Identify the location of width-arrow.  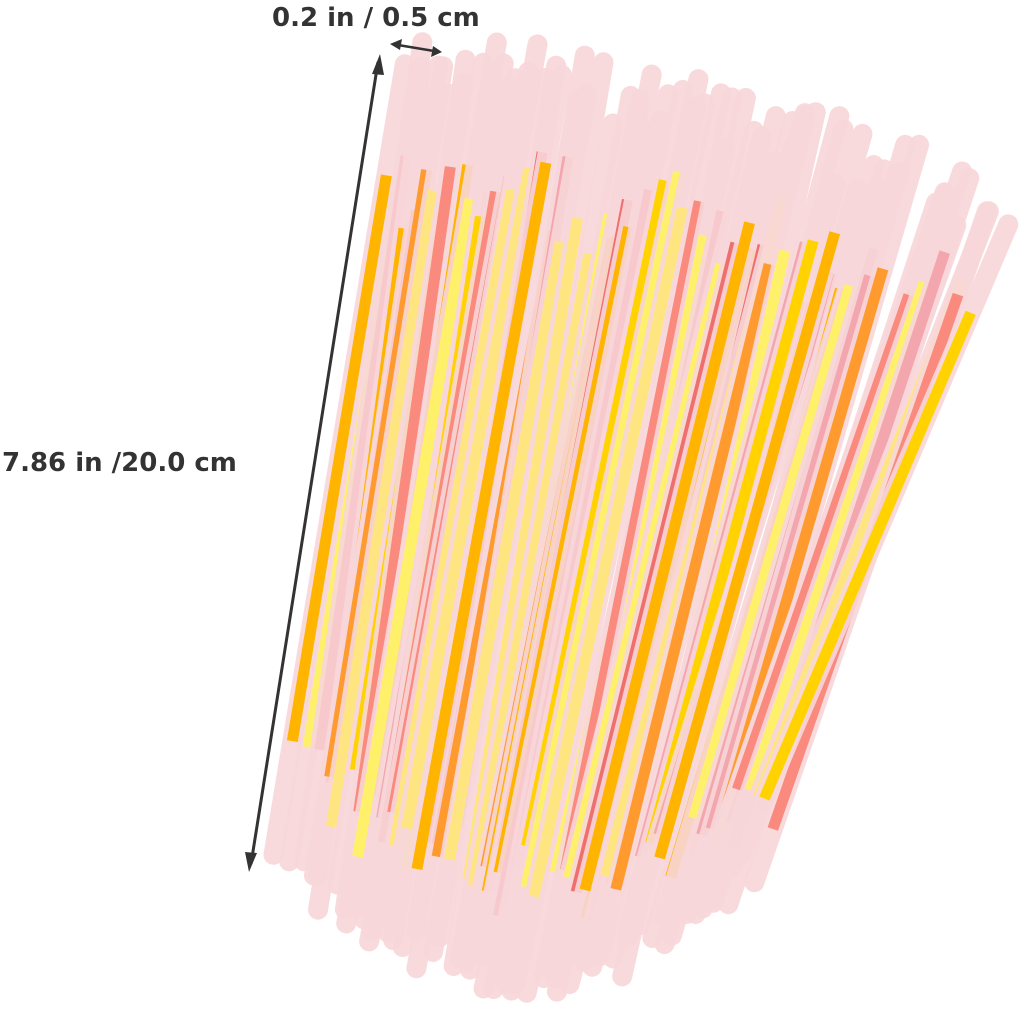
(416, 48).